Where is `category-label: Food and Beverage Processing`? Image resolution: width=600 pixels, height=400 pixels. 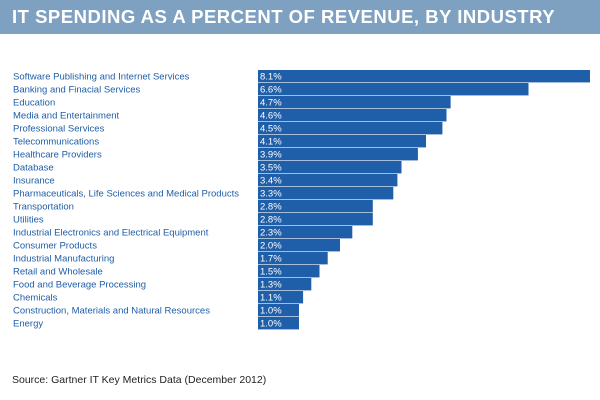 category-label: Food and Beverage Processing is located at coordinates (79, 285).